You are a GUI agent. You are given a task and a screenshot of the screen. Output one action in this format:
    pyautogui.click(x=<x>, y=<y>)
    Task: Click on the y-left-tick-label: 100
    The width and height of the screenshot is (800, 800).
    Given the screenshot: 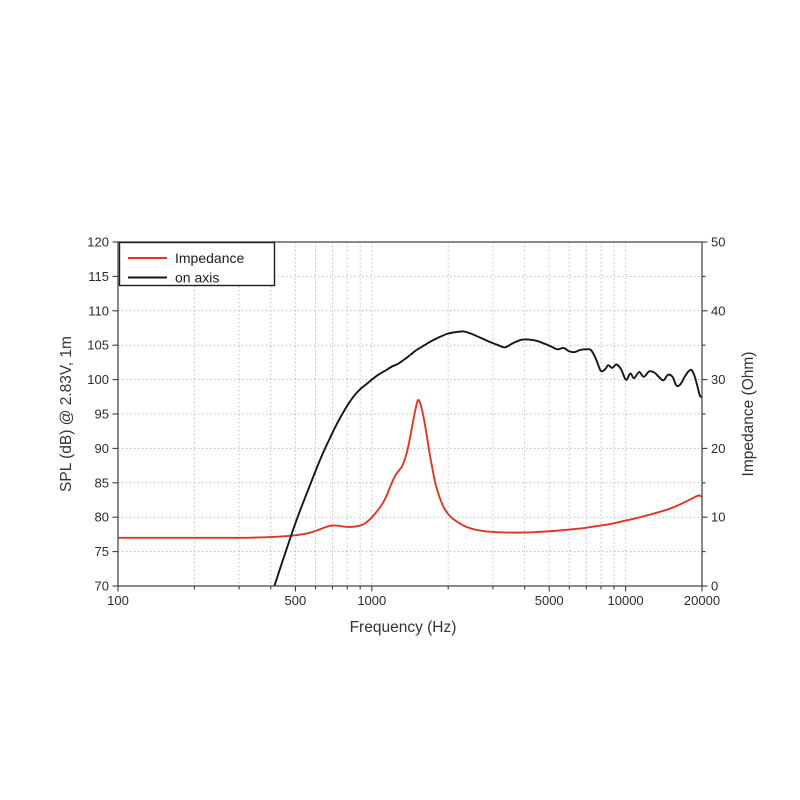 What is the action you would take?
    pyautogui.click(x=98, y=379)
    